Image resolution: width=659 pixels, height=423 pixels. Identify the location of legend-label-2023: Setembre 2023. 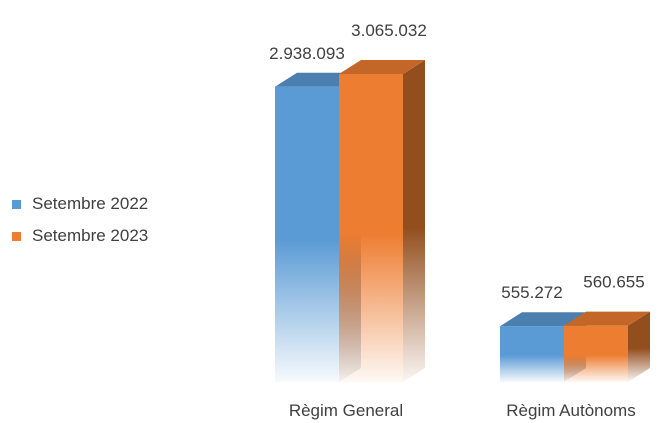
(90, 235).